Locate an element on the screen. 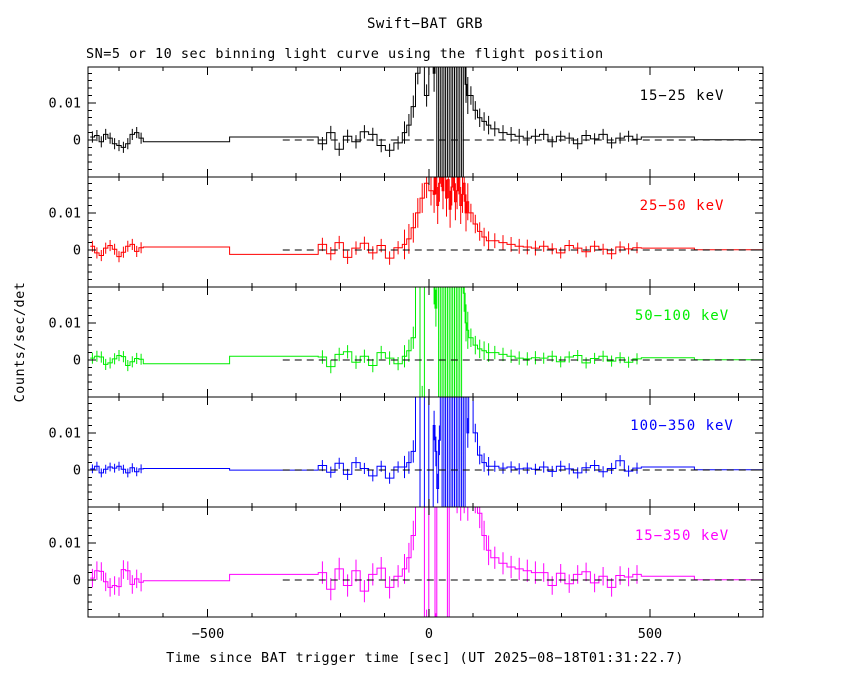  panel-3-frame is located at coordinates (425, 452).